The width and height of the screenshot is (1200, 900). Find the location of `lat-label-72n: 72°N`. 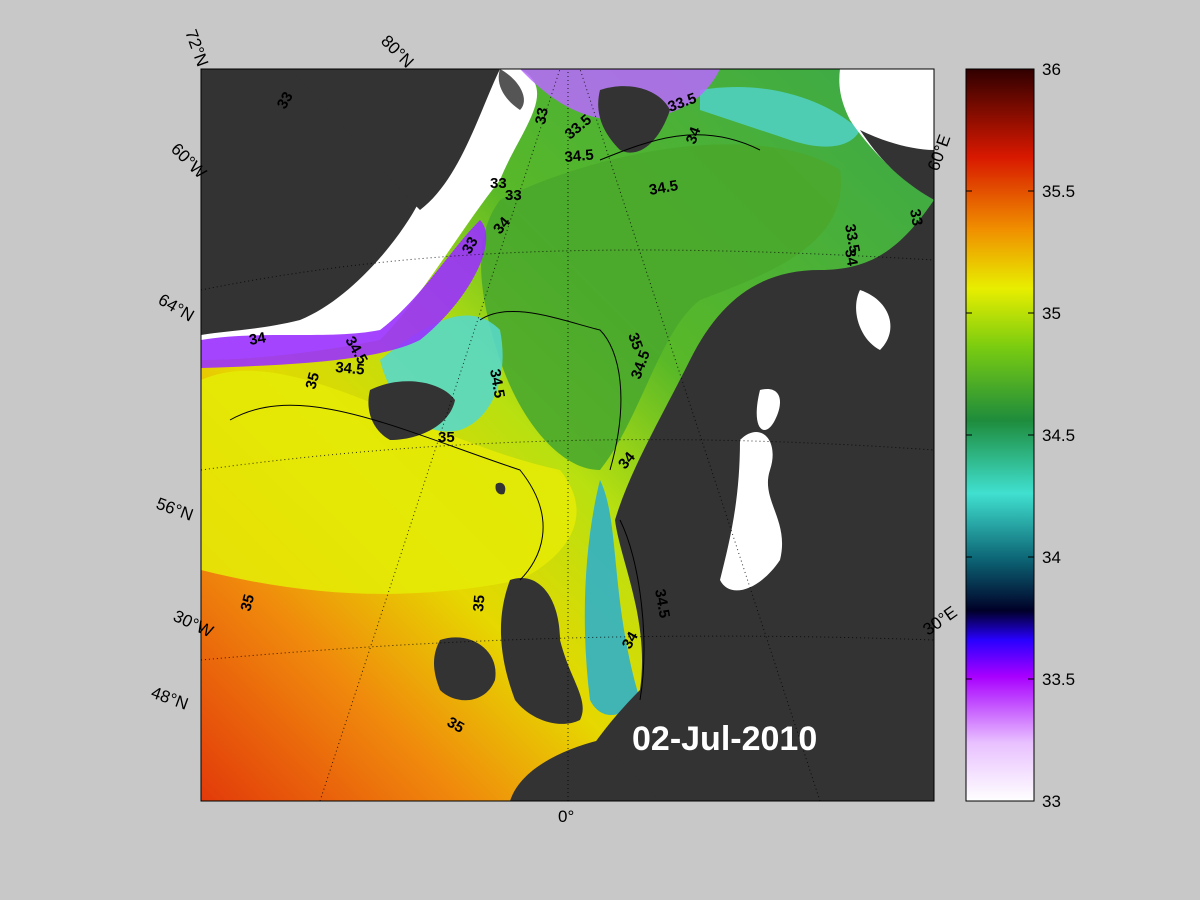

lat-label-72n: 72°N is located at coordinates (196, 48).